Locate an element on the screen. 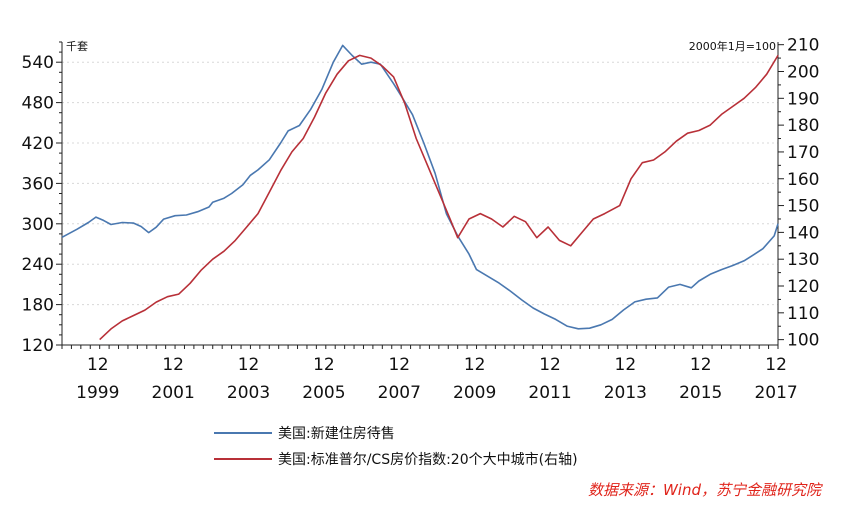 This screenshot has height=505, width=841. x-tick-year: 2017 is located at coordinates (775, 393).